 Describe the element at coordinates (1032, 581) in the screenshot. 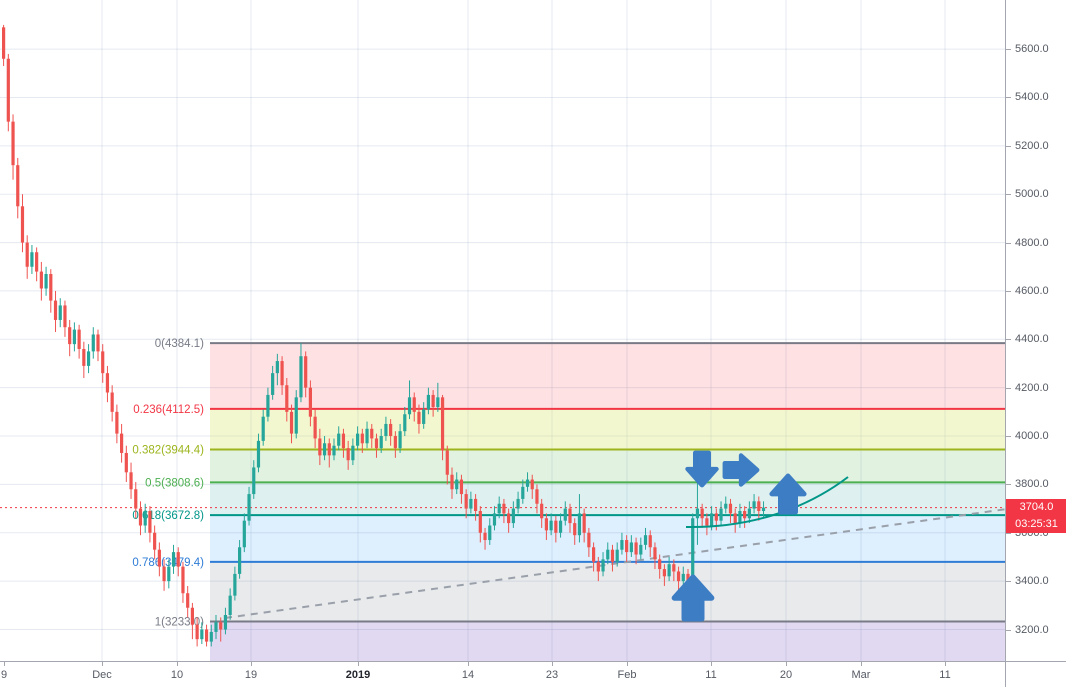

I see `price-tick-label: 3400.0` at that location.